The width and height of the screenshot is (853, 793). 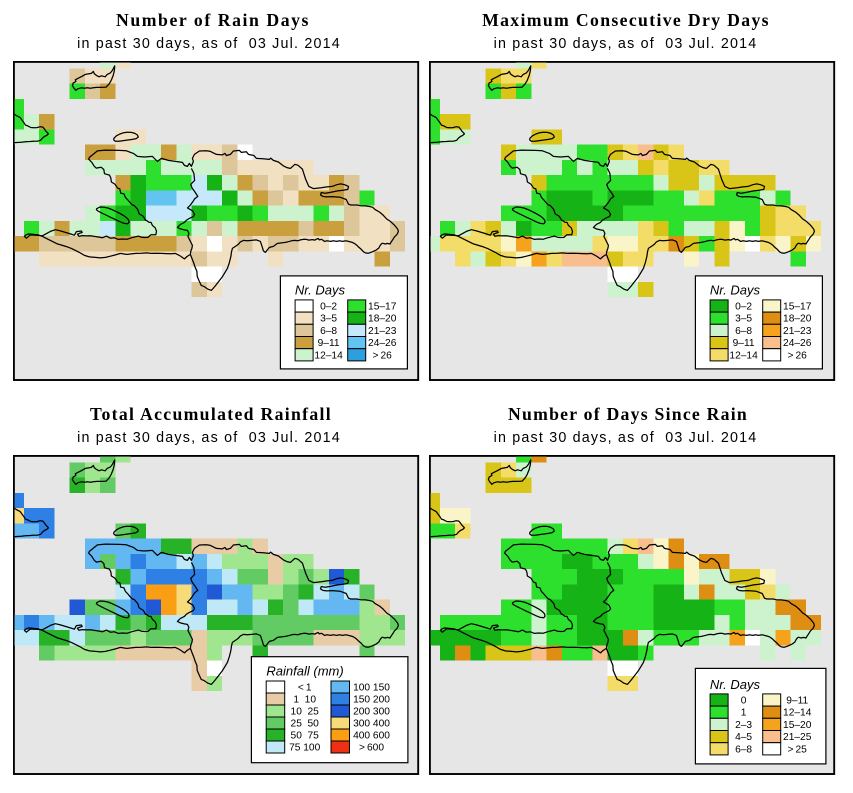 What do you see at coordinates (304, 748) in the screenshot?
I see `svg-text: 75 100` at bounding box center [304, 748].